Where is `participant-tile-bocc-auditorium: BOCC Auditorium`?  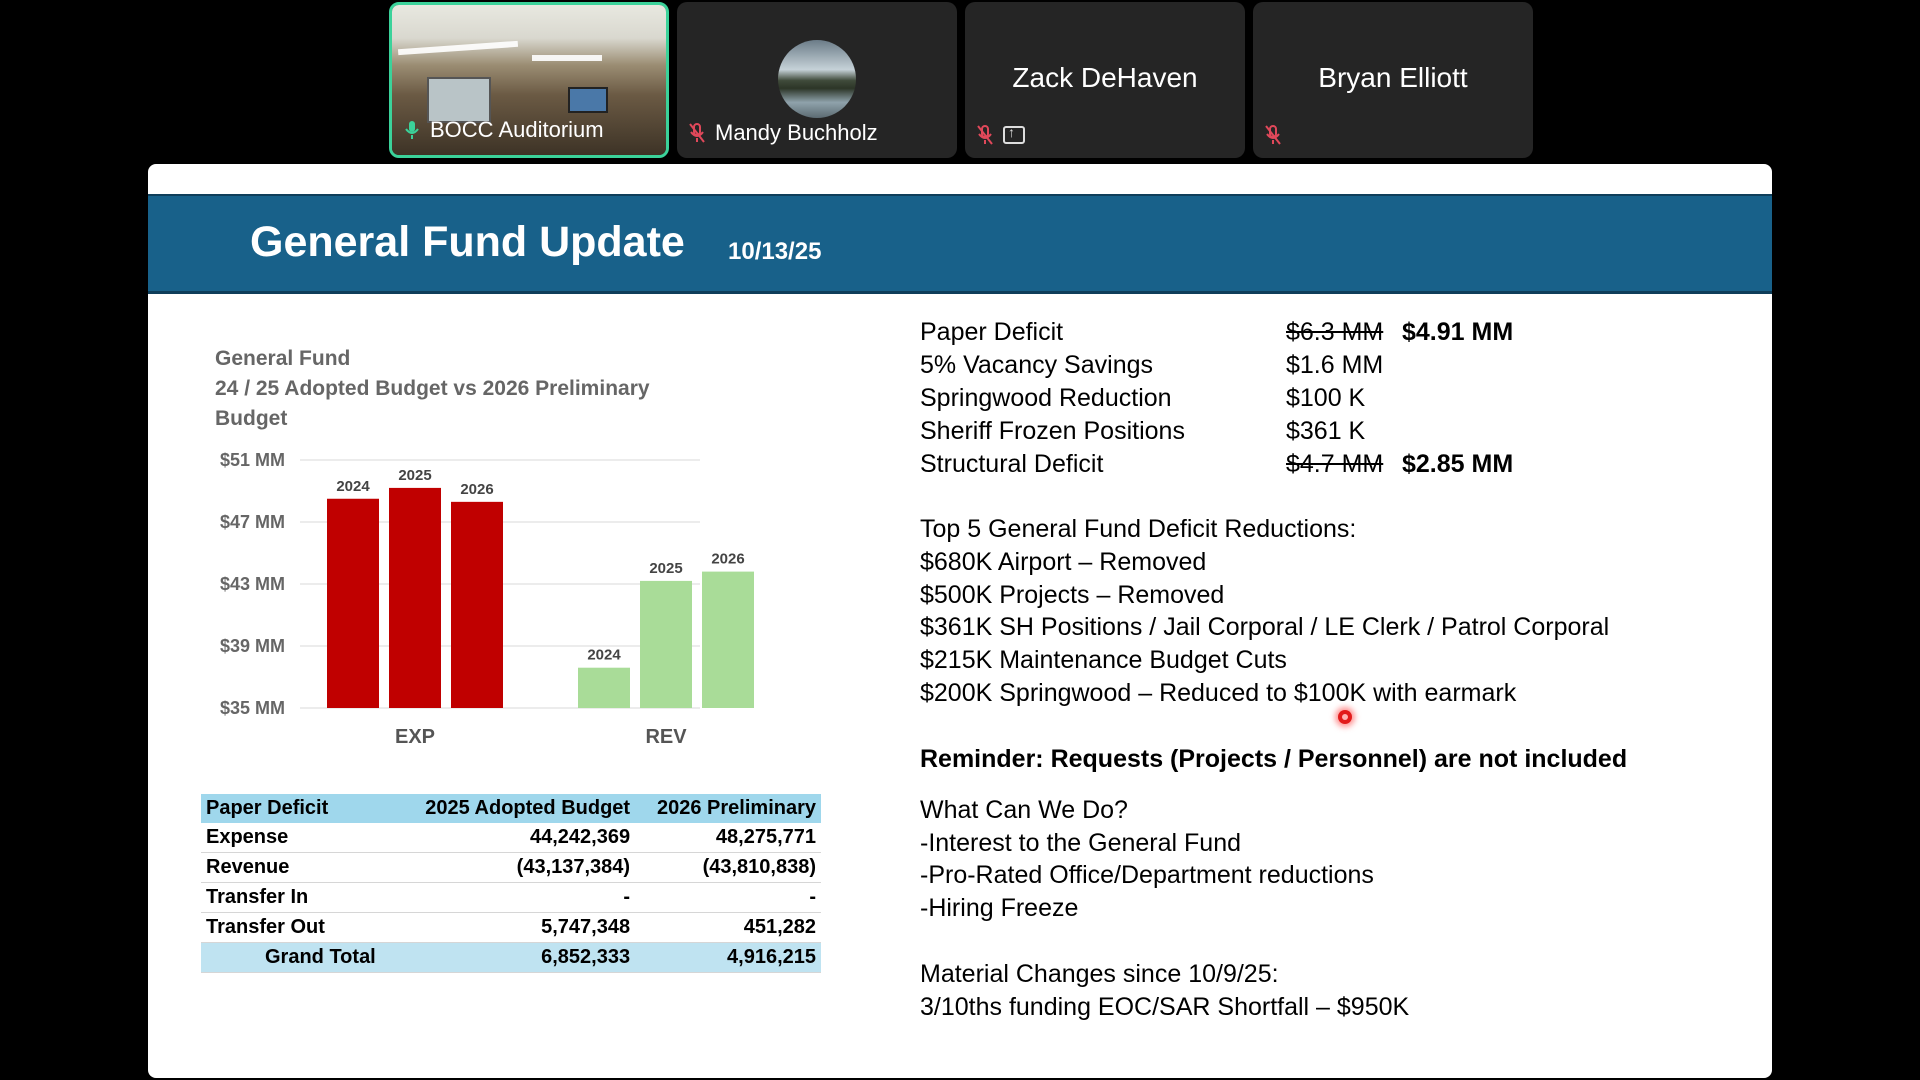 participant-tile-bocc-auditorium: BOCC Auditorium is located at coordinates (529, 80).